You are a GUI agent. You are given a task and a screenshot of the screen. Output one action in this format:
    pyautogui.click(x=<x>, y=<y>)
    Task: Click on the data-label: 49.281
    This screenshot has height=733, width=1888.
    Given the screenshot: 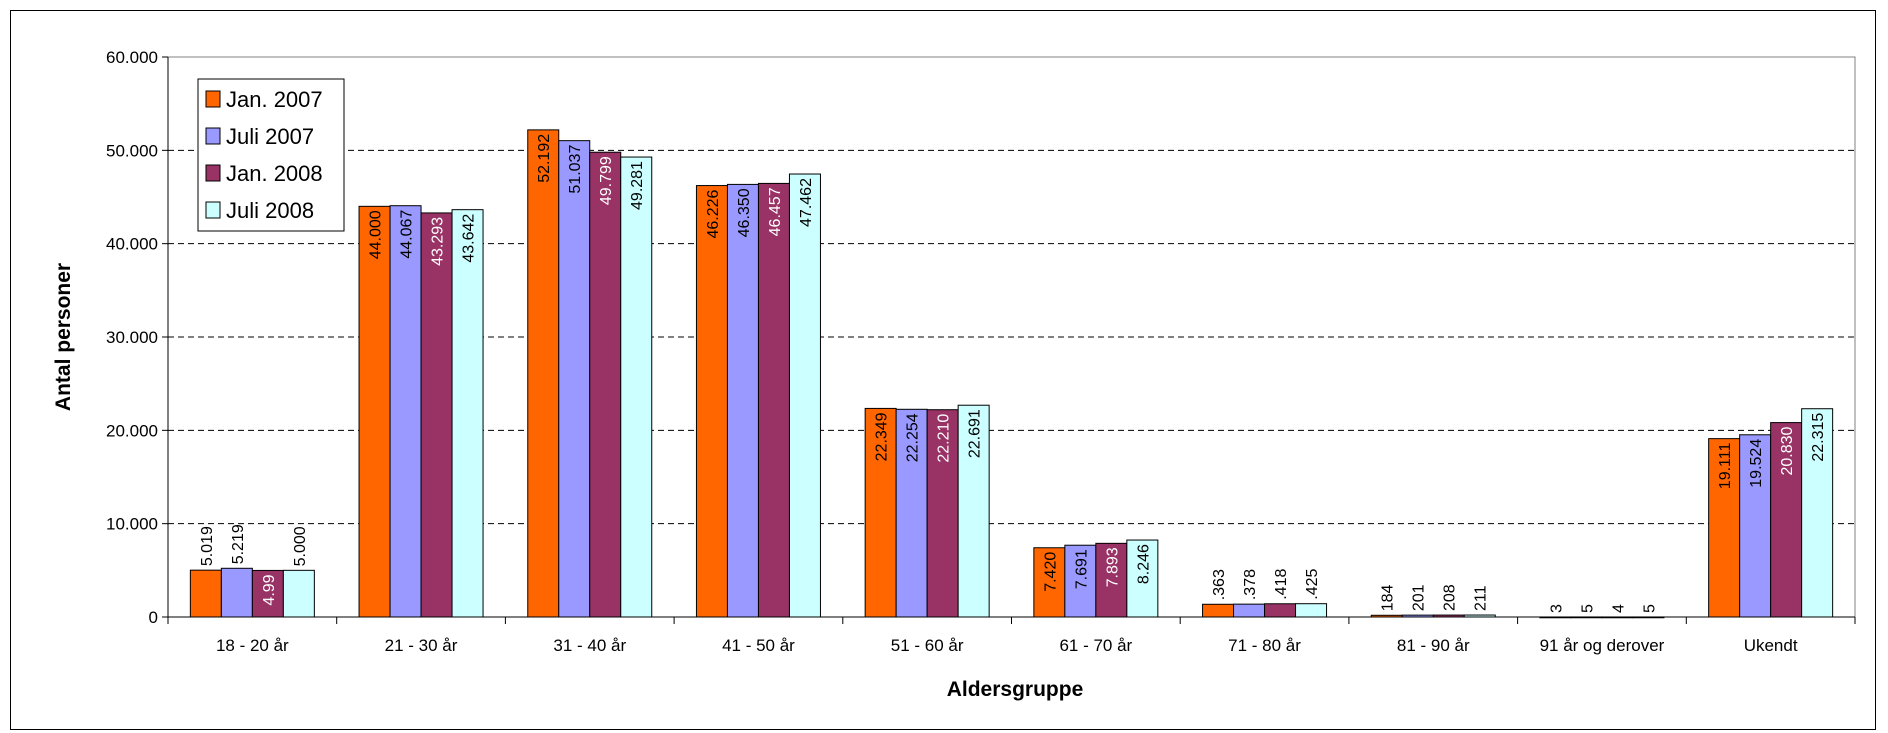 What is the action you would take?
    pyautogui.click(x=637, y=185)
    